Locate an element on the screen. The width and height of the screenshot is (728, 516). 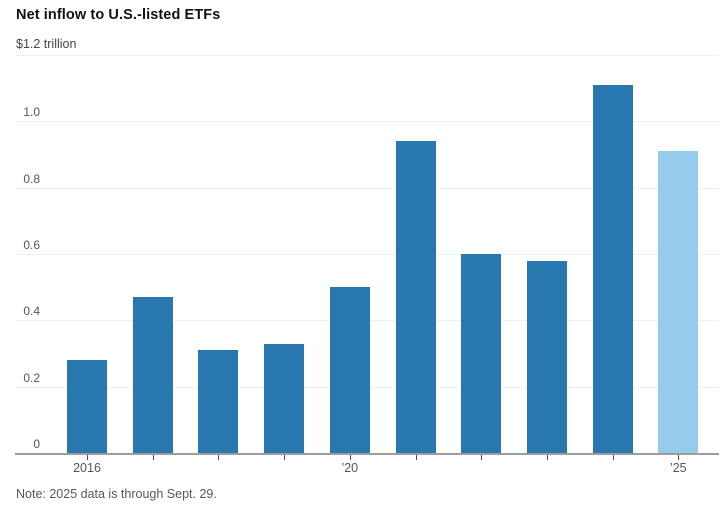
bar-2021 is located at coordinates (415, 297).